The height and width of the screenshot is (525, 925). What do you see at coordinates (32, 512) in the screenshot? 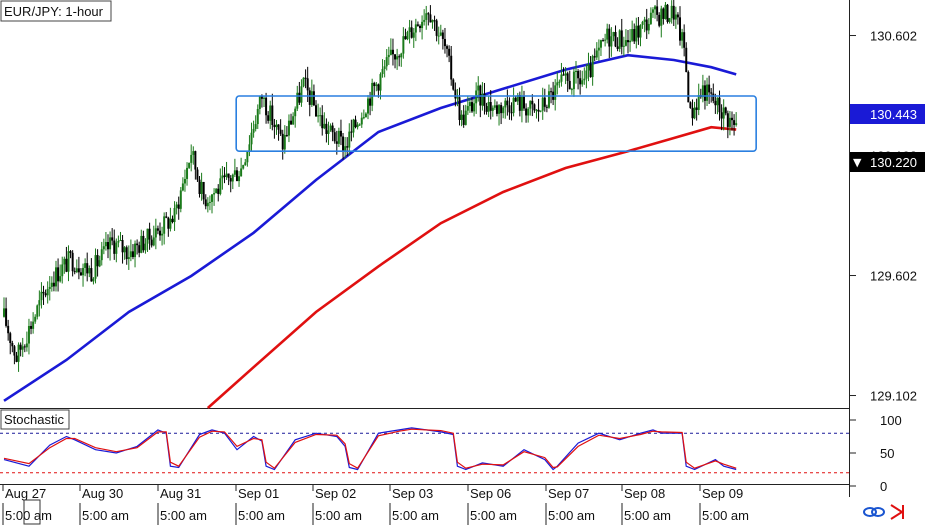
I see `time-scroll-marker` at bounding box center [32, 512].